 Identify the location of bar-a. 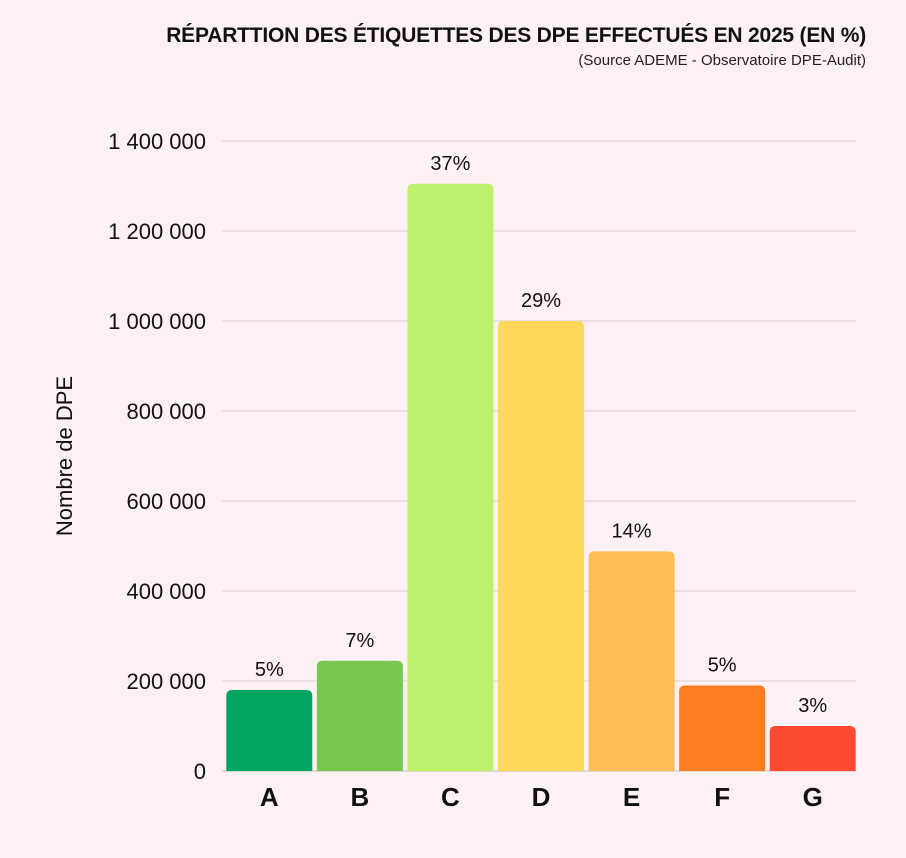
(269, 730).